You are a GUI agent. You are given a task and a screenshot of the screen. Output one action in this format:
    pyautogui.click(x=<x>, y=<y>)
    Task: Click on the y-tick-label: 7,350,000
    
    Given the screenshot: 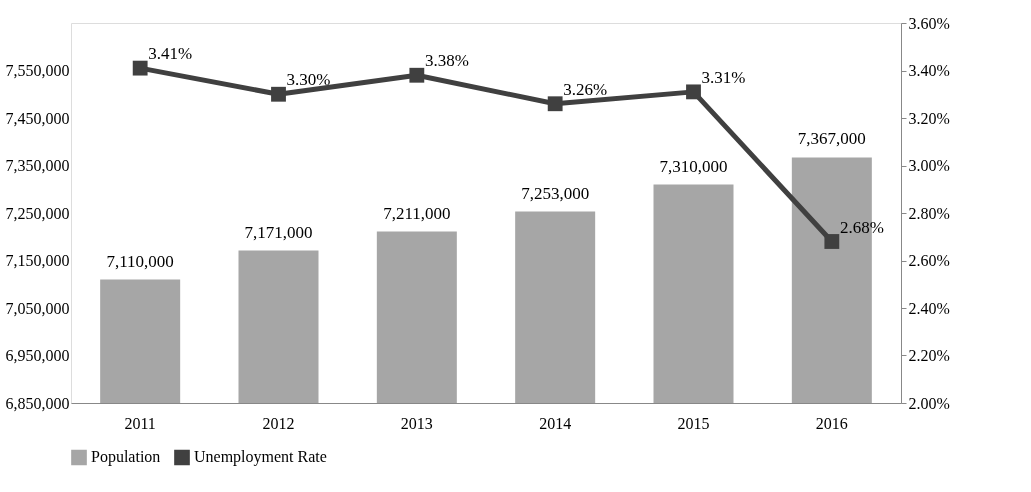 What is the action you would take?
    pyautogui.click(x=37, y=165)
    